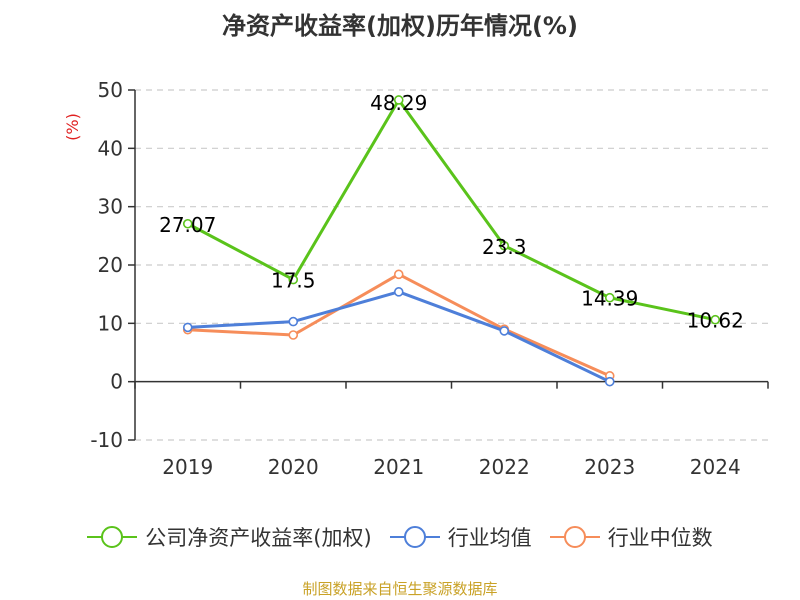  Describe the element at coordinates (72, 127) in the screenshot. I see `y-axis-label: (%)` at that location.